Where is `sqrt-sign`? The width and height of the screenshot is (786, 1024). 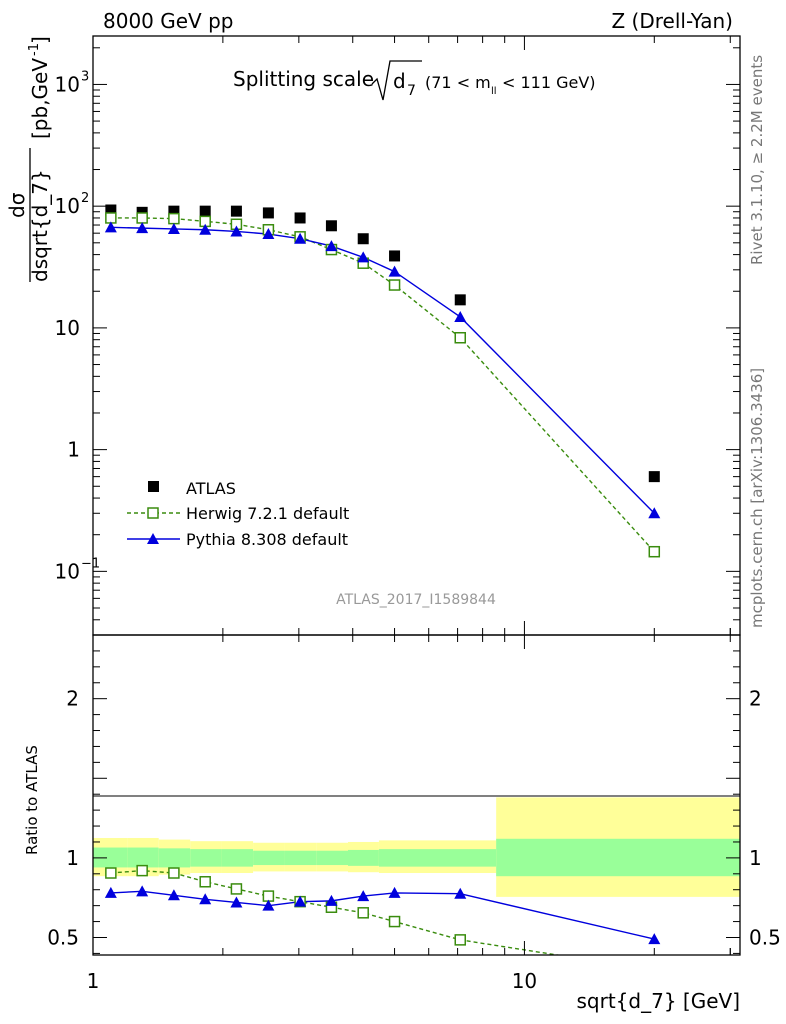
sqrt-sign is located at coordinates (396, 80).